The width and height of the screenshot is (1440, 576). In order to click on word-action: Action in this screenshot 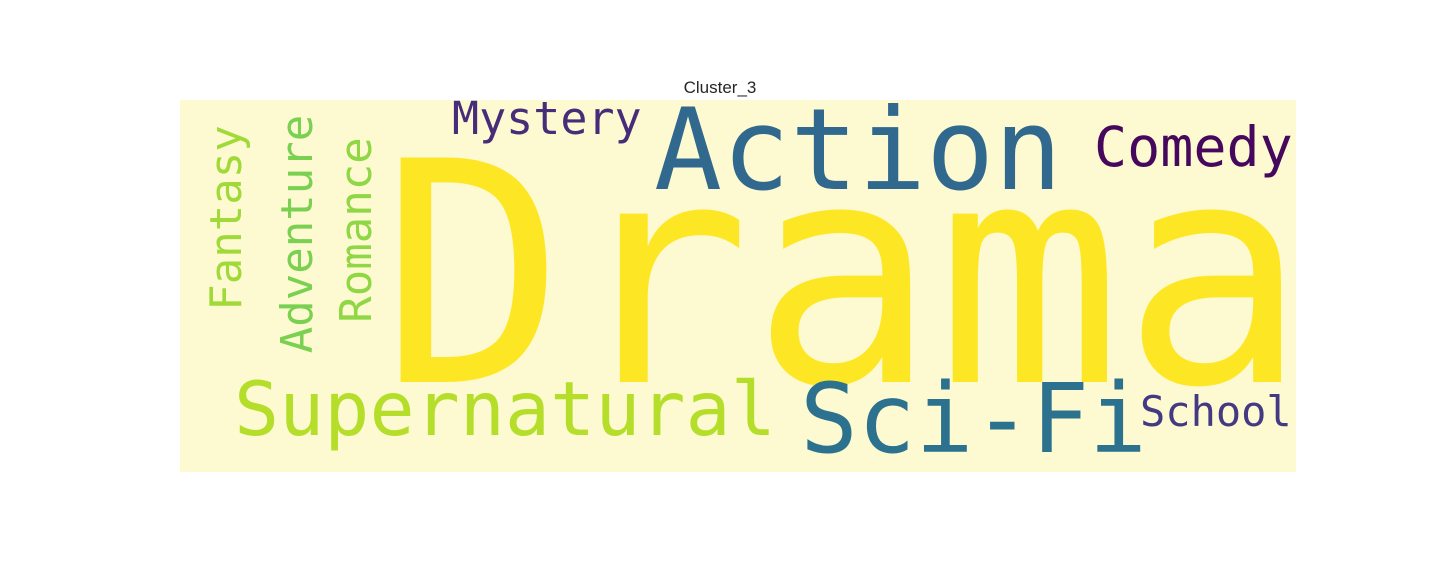, I will do `click(858, 158)`.